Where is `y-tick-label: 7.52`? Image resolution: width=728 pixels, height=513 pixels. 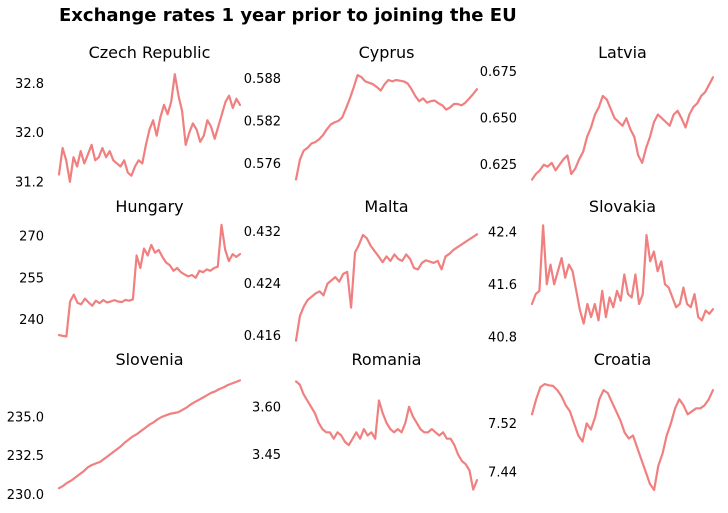
y-tick-label: 7.52 is located at coordinates (502, 424).